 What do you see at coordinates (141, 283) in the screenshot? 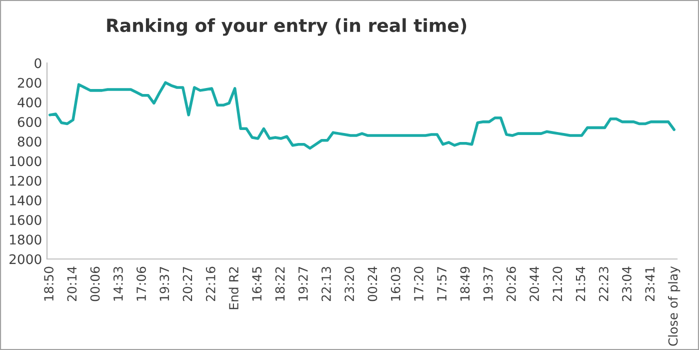
I see `x-tick-label: 17:06` at bounding box center [141, 283].